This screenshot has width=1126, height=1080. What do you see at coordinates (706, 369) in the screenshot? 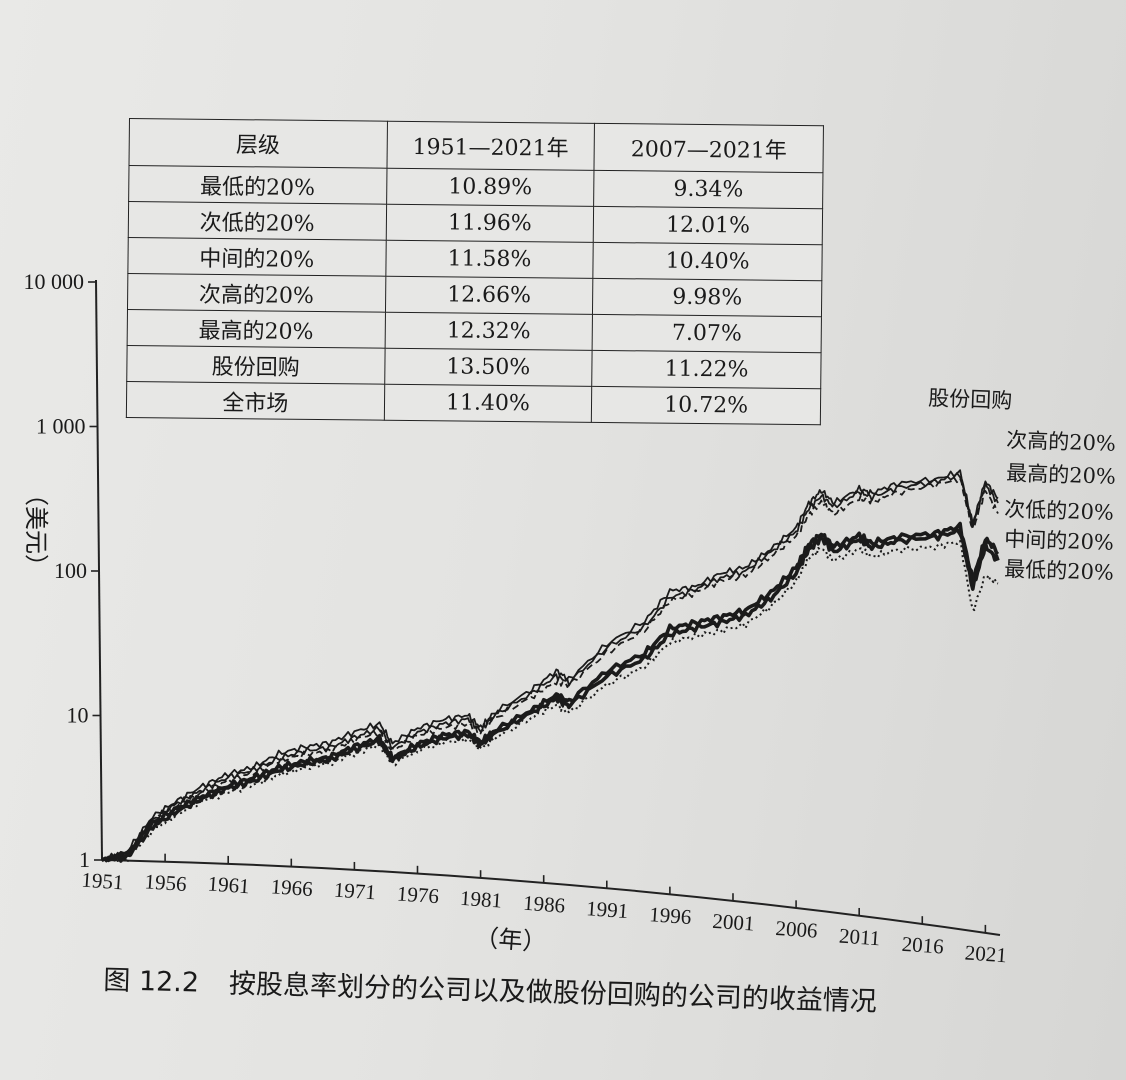
I see `return-2007-2021: 11.22%` at bounding box center [706, 369].